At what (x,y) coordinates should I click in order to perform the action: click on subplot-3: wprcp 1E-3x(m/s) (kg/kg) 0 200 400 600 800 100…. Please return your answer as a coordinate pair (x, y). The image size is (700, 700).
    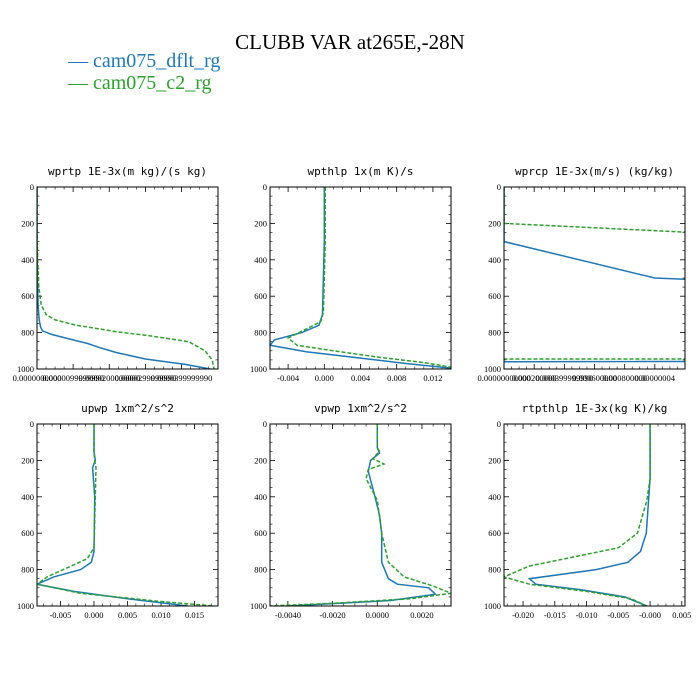
    Looking at the image, I should click on (581, 274).